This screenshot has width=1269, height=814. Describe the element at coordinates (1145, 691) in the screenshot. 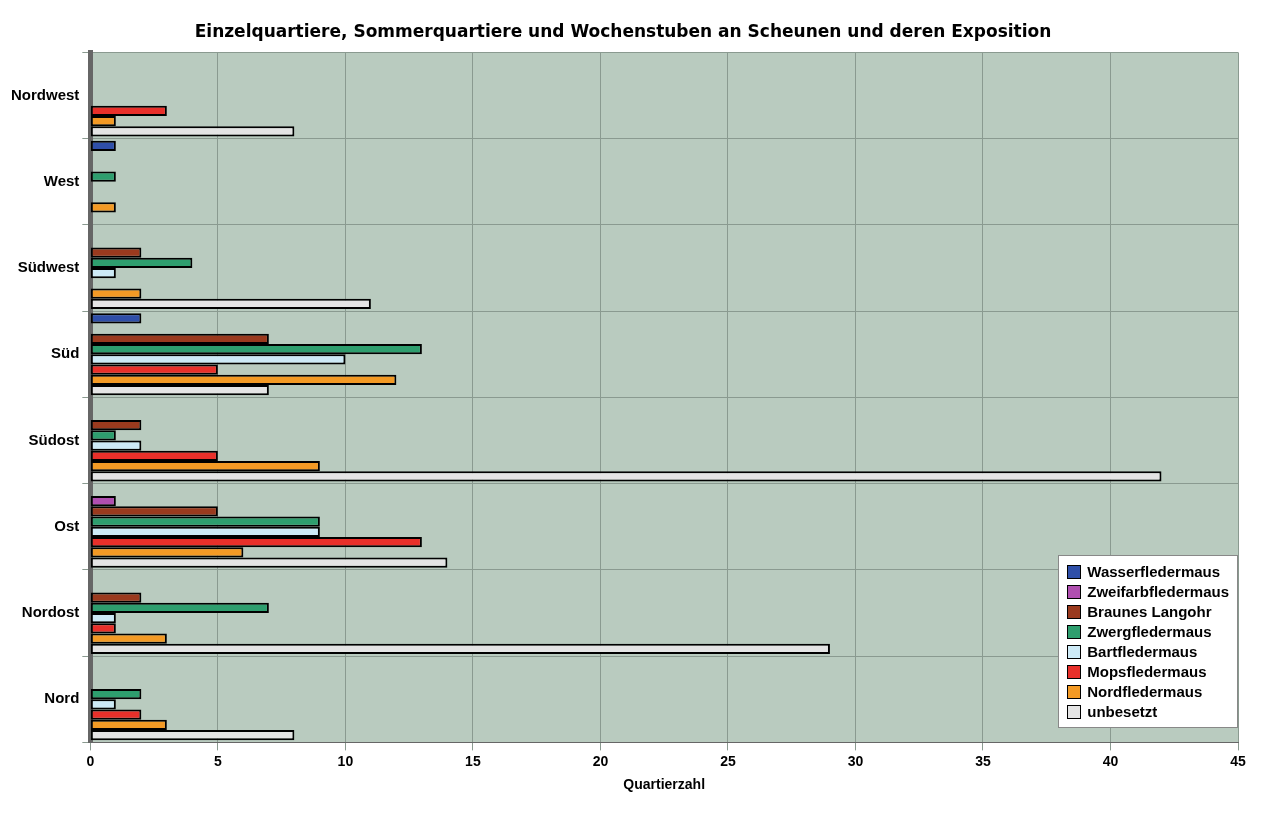

I see `legend-label: Nordfledermaus` at that location.